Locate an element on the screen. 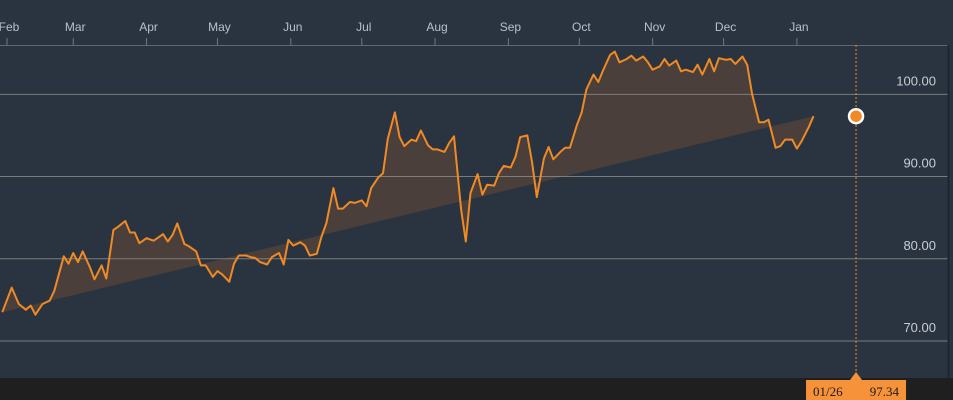 This screenshot has height=400, width=953. bottom-axis-bar is located at coordinates (476, 389).